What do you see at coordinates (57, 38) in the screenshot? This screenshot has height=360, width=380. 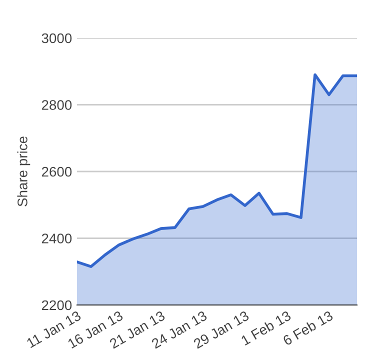 I see `y-tick-label: 3000` at bounding box center [57, 38].